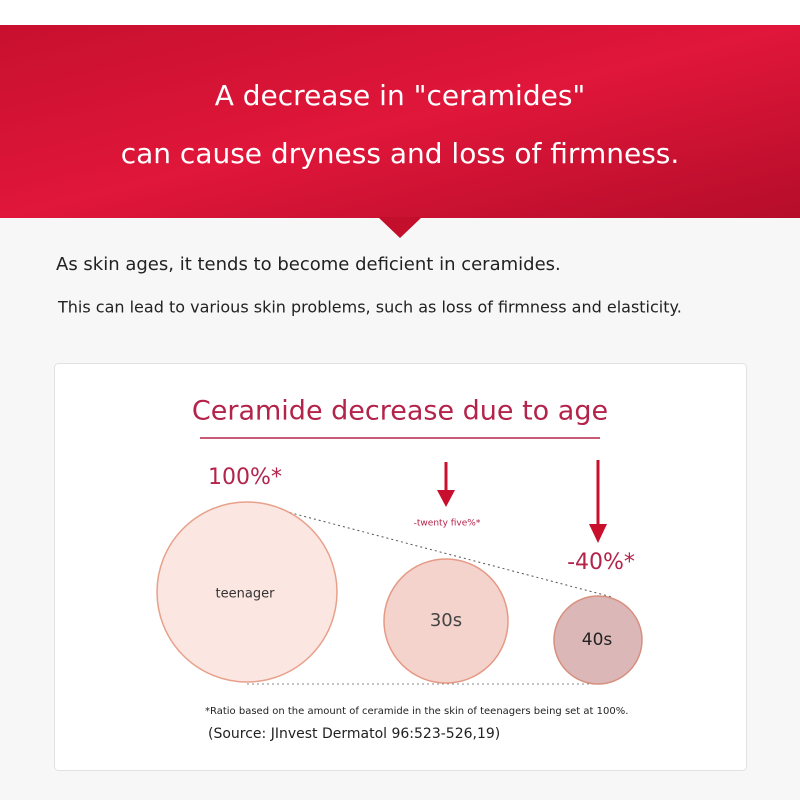 The image size is (800, 800). I want to click on banner-line: can cause dryness and loss of firmness., so click(400, 153).